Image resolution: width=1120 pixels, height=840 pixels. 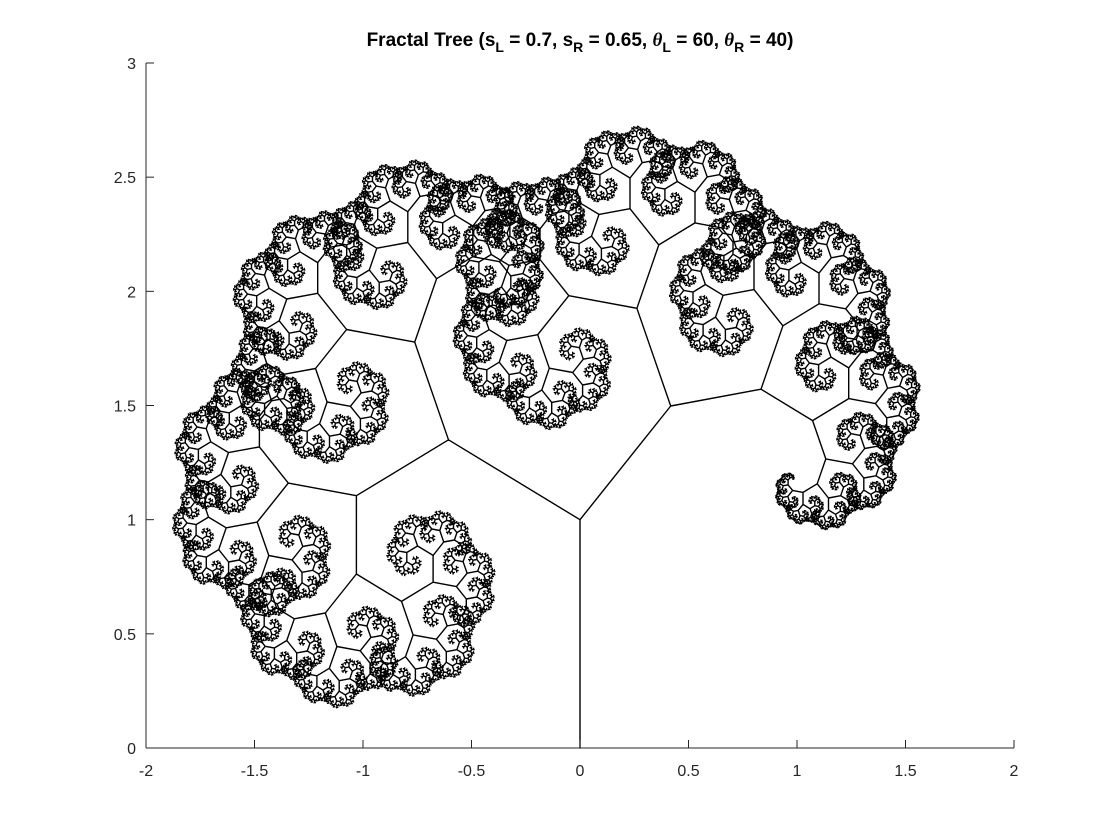 I want to click on y-tick-label: 1.5, so click(x=125, y=407).